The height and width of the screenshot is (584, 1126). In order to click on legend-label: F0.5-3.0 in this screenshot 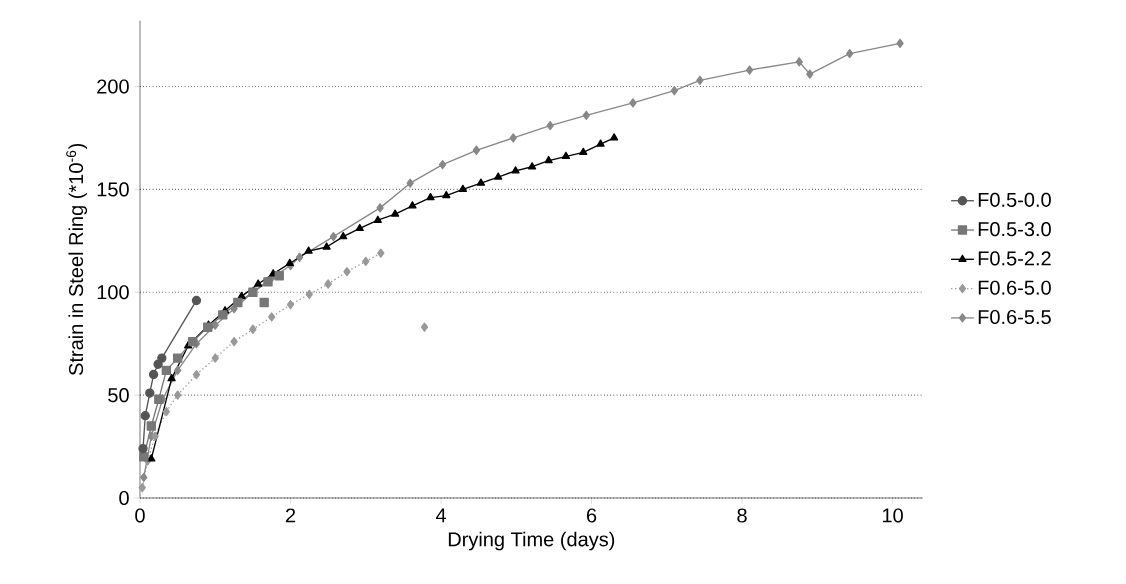, I will do `click(1014, 229)`.